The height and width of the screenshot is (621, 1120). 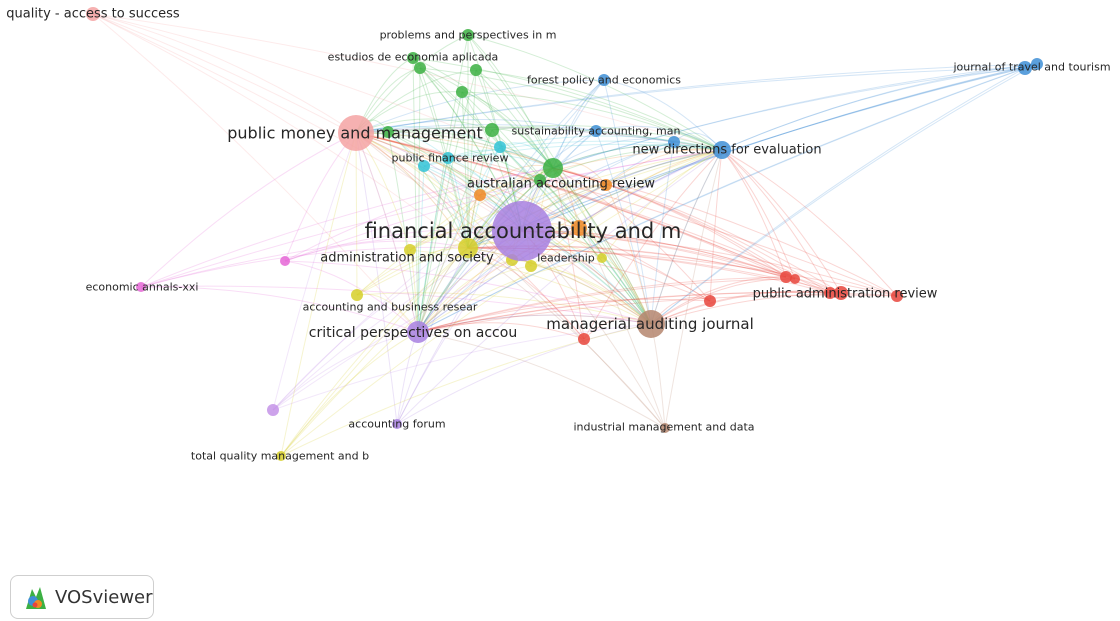 I want to click on node-pmm: public money and management, so click(x=355, y=133).